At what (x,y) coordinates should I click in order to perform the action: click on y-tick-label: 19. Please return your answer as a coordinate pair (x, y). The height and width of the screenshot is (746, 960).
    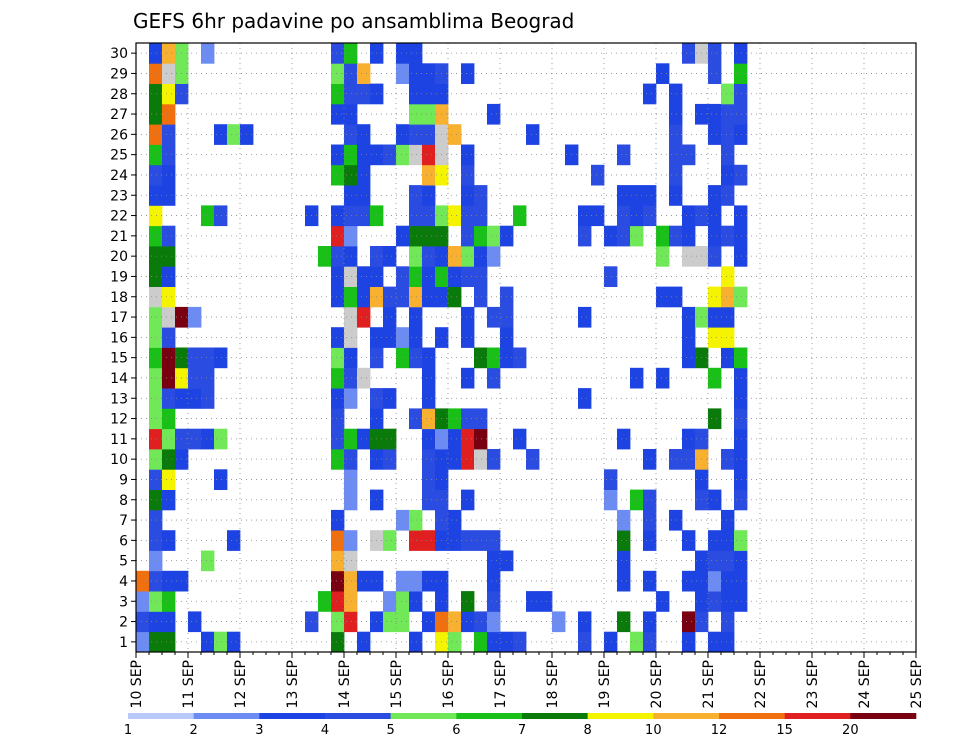
    Looking at the image, I should click on (119, 277).